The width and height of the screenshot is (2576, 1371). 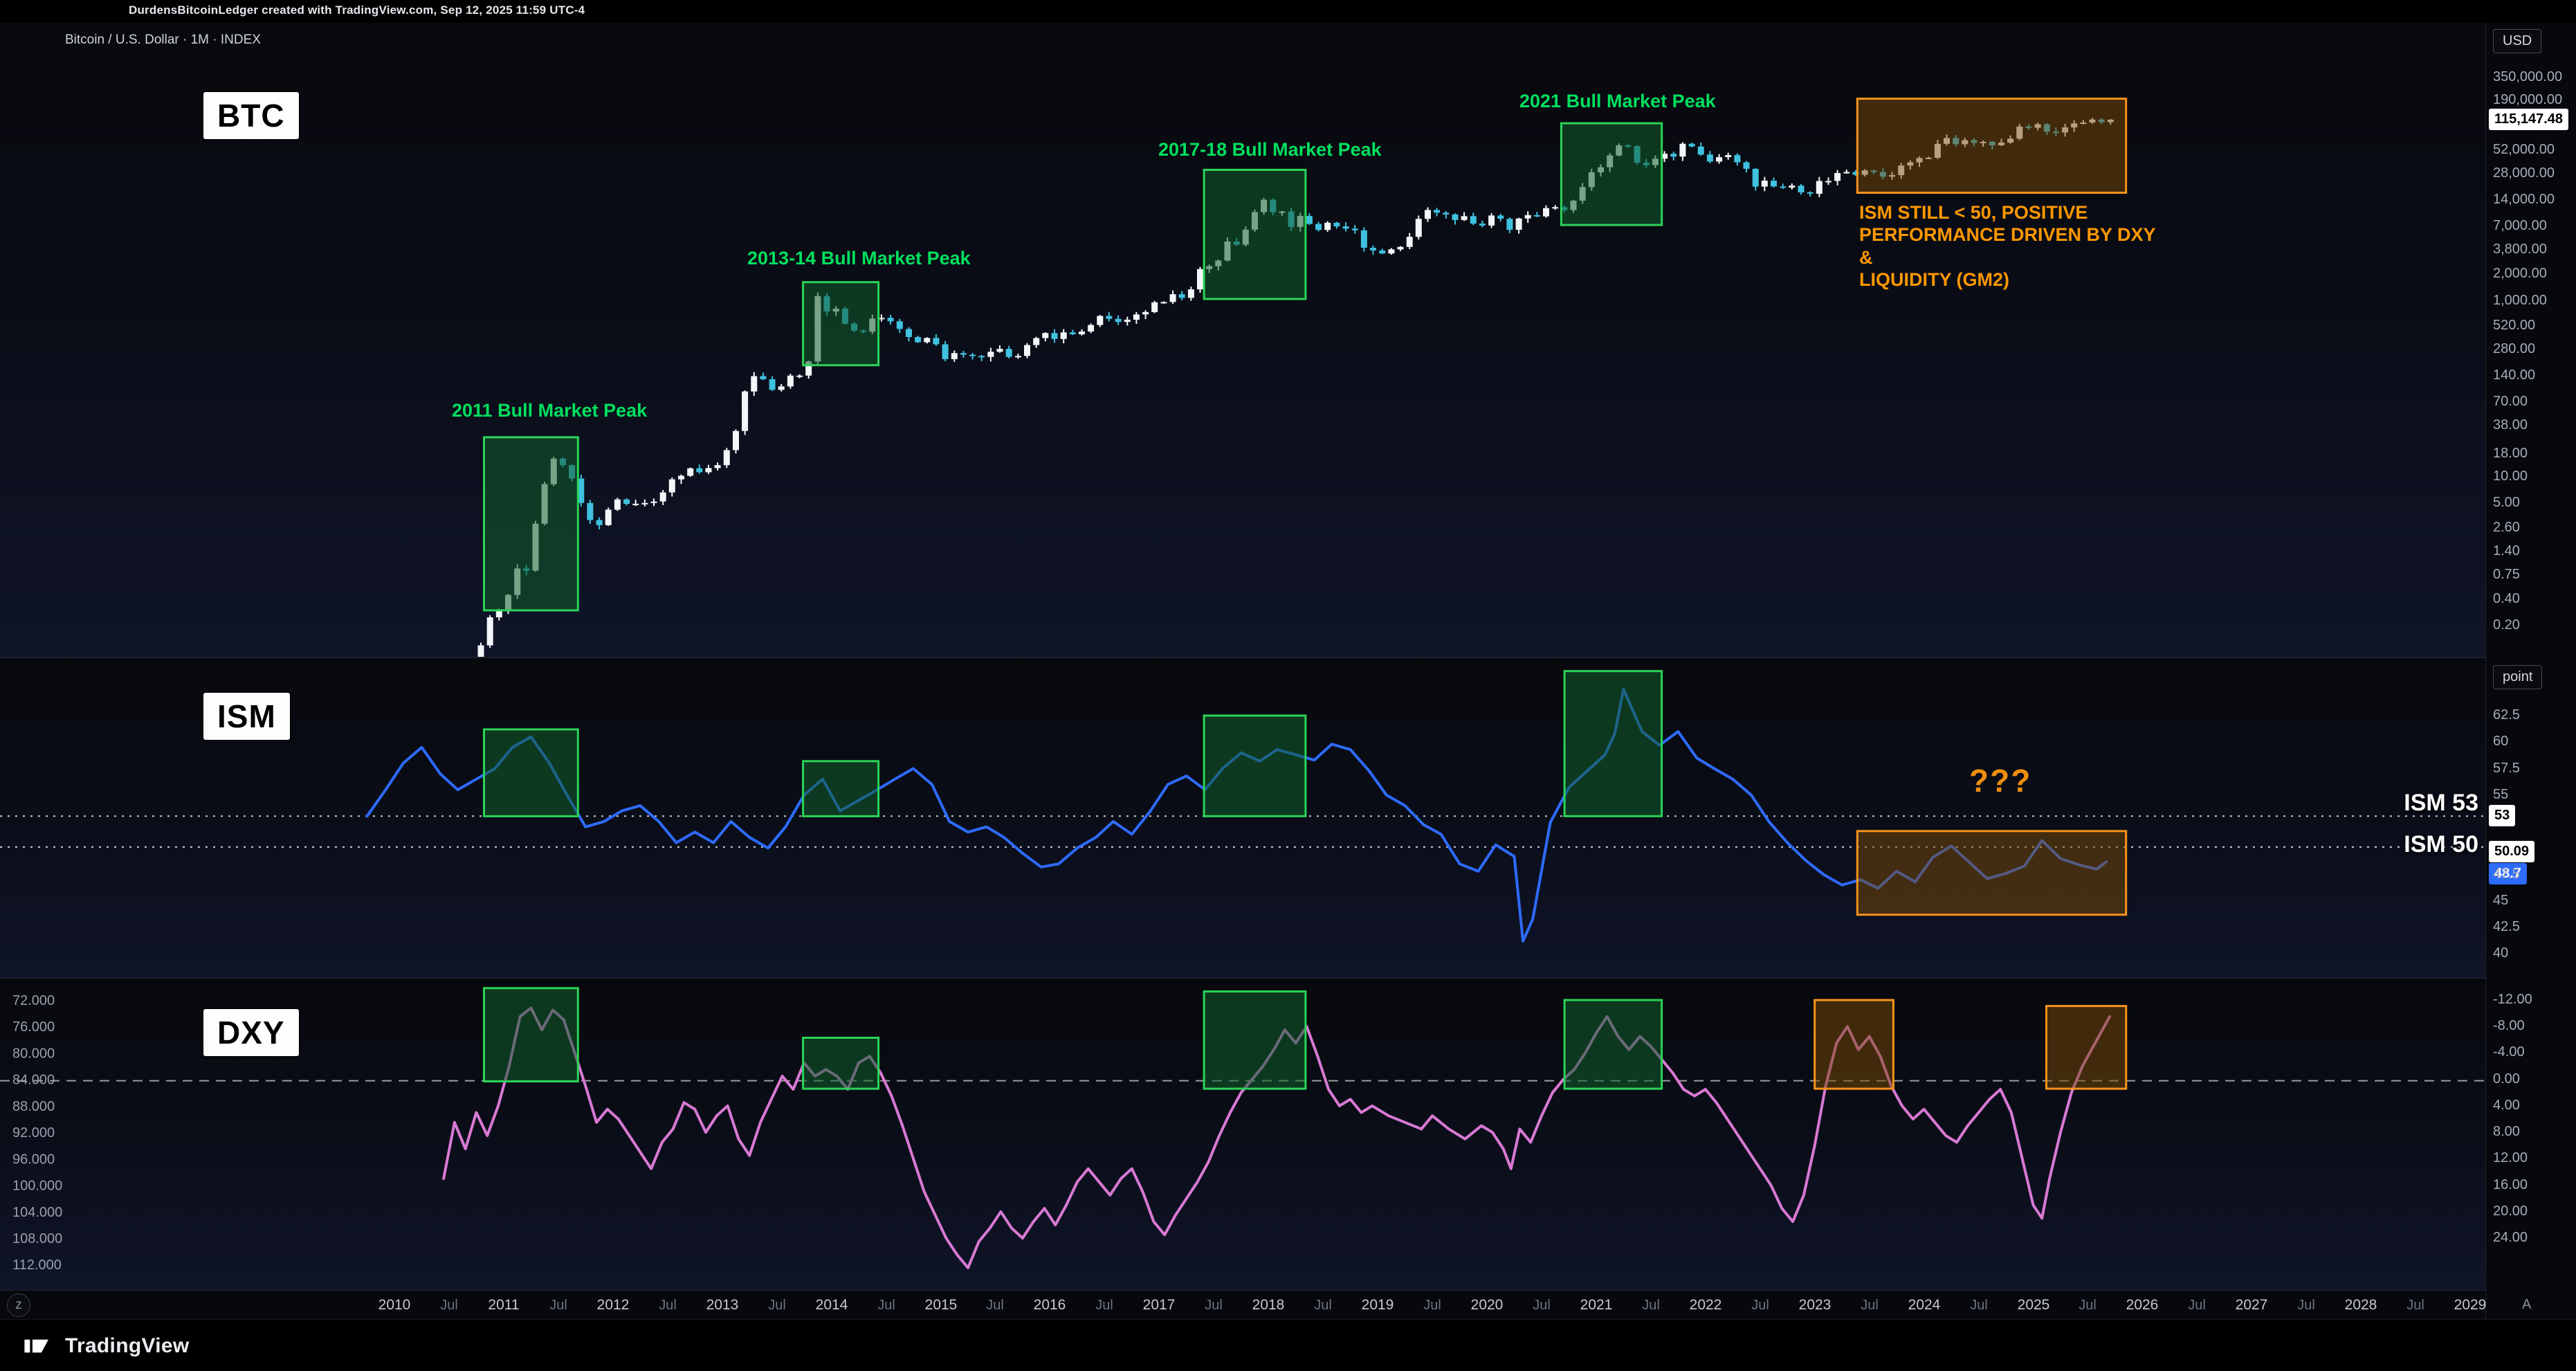 What do you see at coordinates (2506, 551) in the screenshot?
I see `price-axis-label: 1.40` at bounding box center [2506, 551].